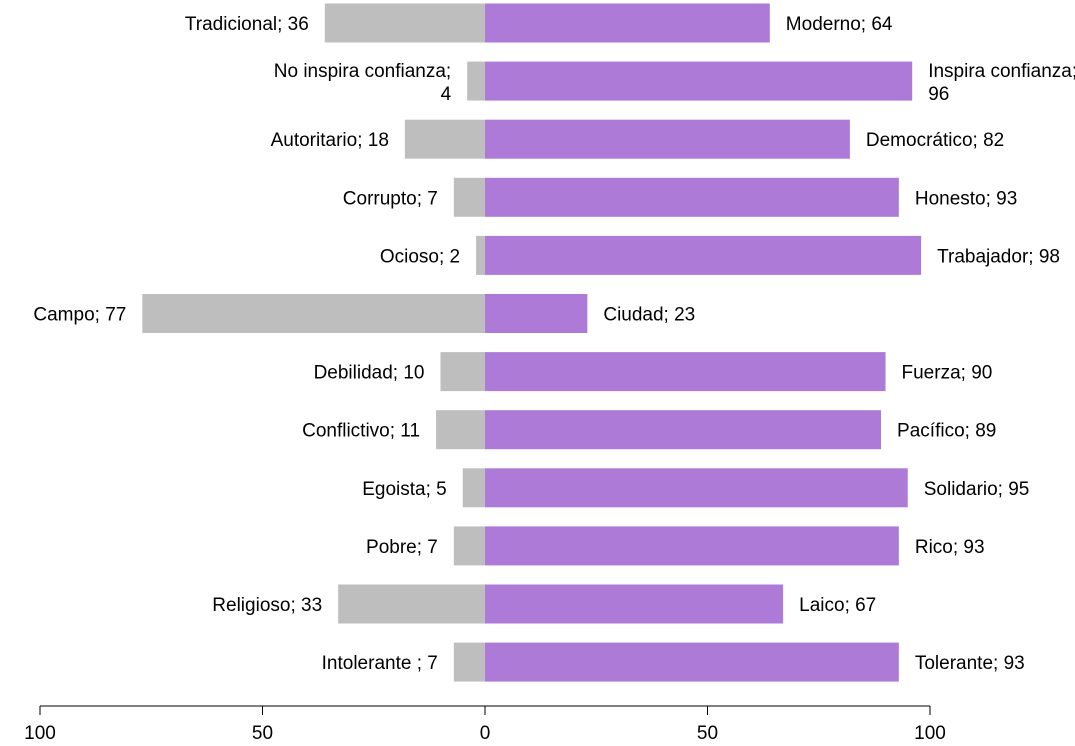 Image resolution: width=1075 pixels, height=746 pixels. What do you see at coordinates (966, 198) in the screenshot?
I see `right-label-4: Honesto; 93` at bounding box center [966, 198].